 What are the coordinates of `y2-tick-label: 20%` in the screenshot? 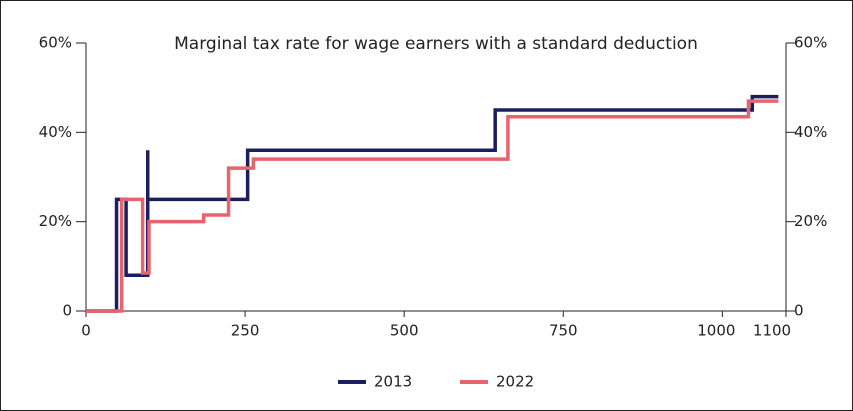 It's located at (810, 221).